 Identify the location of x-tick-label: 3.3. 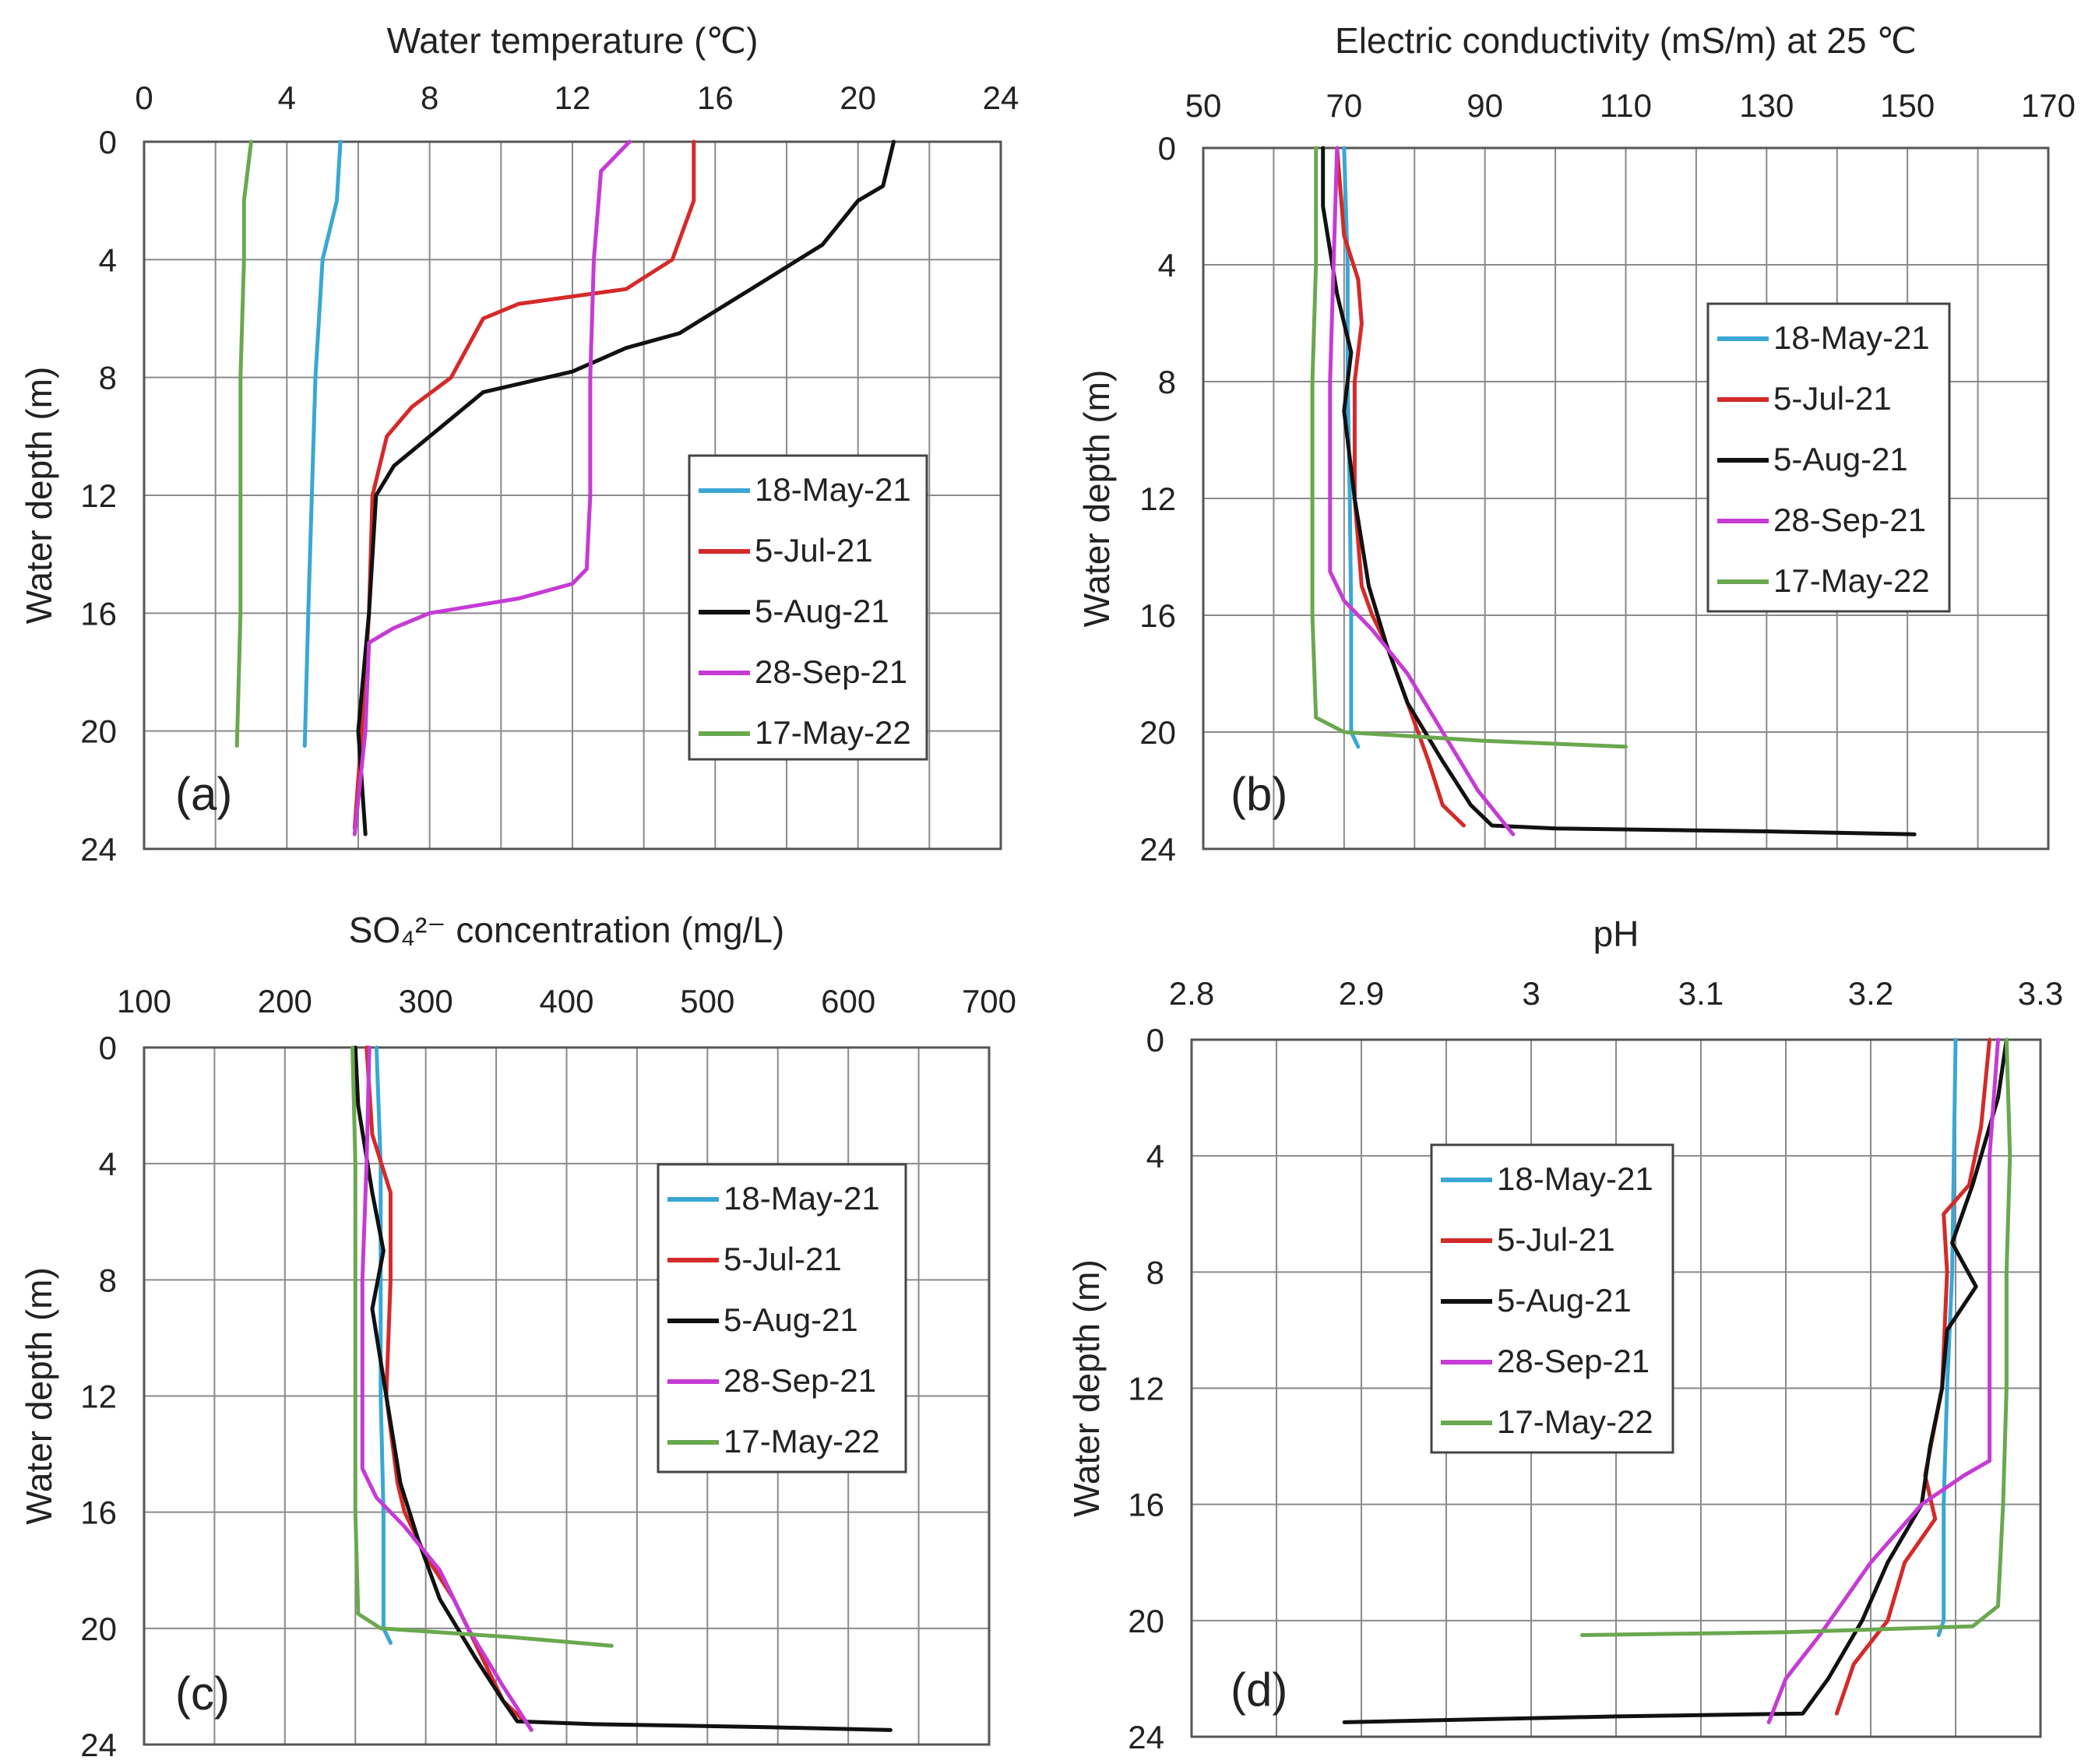
(2040, 993).